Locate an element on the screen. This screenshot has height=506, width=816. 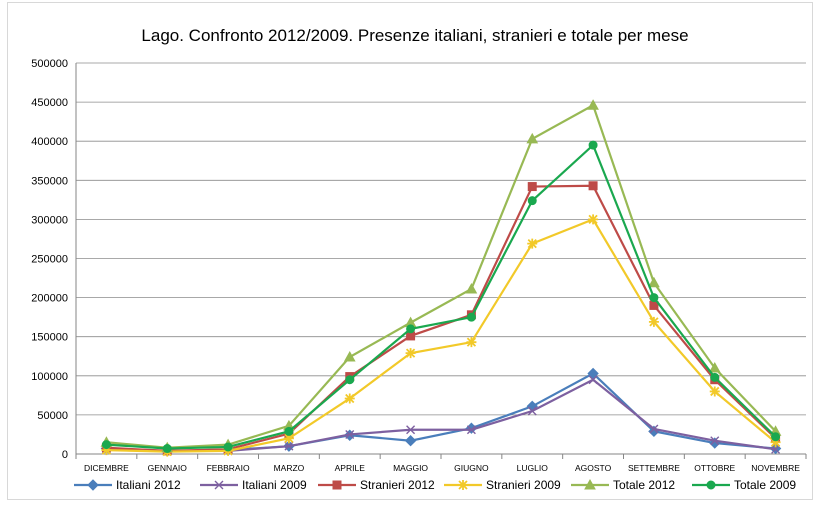
y-tick-label: 500000 is located at coordinates (49, 64).